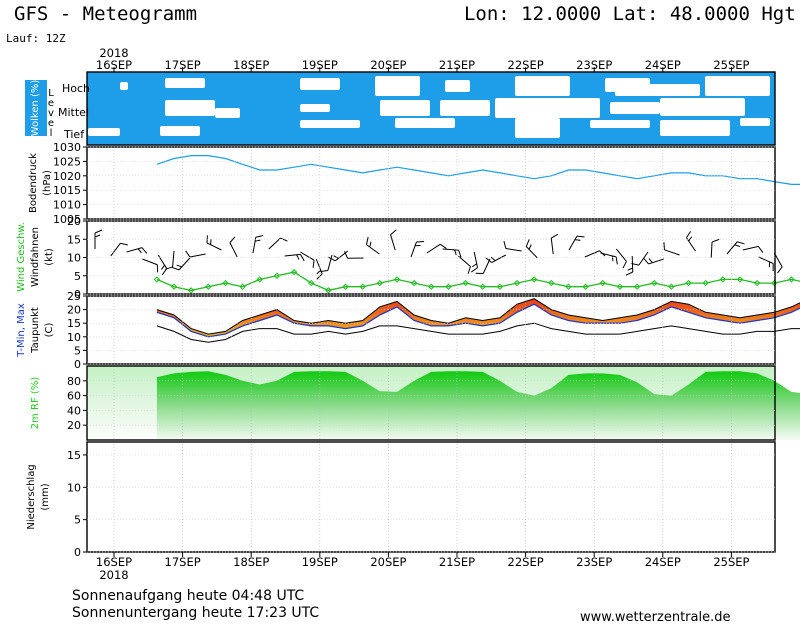  What do you see at coordinates (320, 562) in the screenshot?
I see `day-label: 19SEP` at bounding box center [320, 562].